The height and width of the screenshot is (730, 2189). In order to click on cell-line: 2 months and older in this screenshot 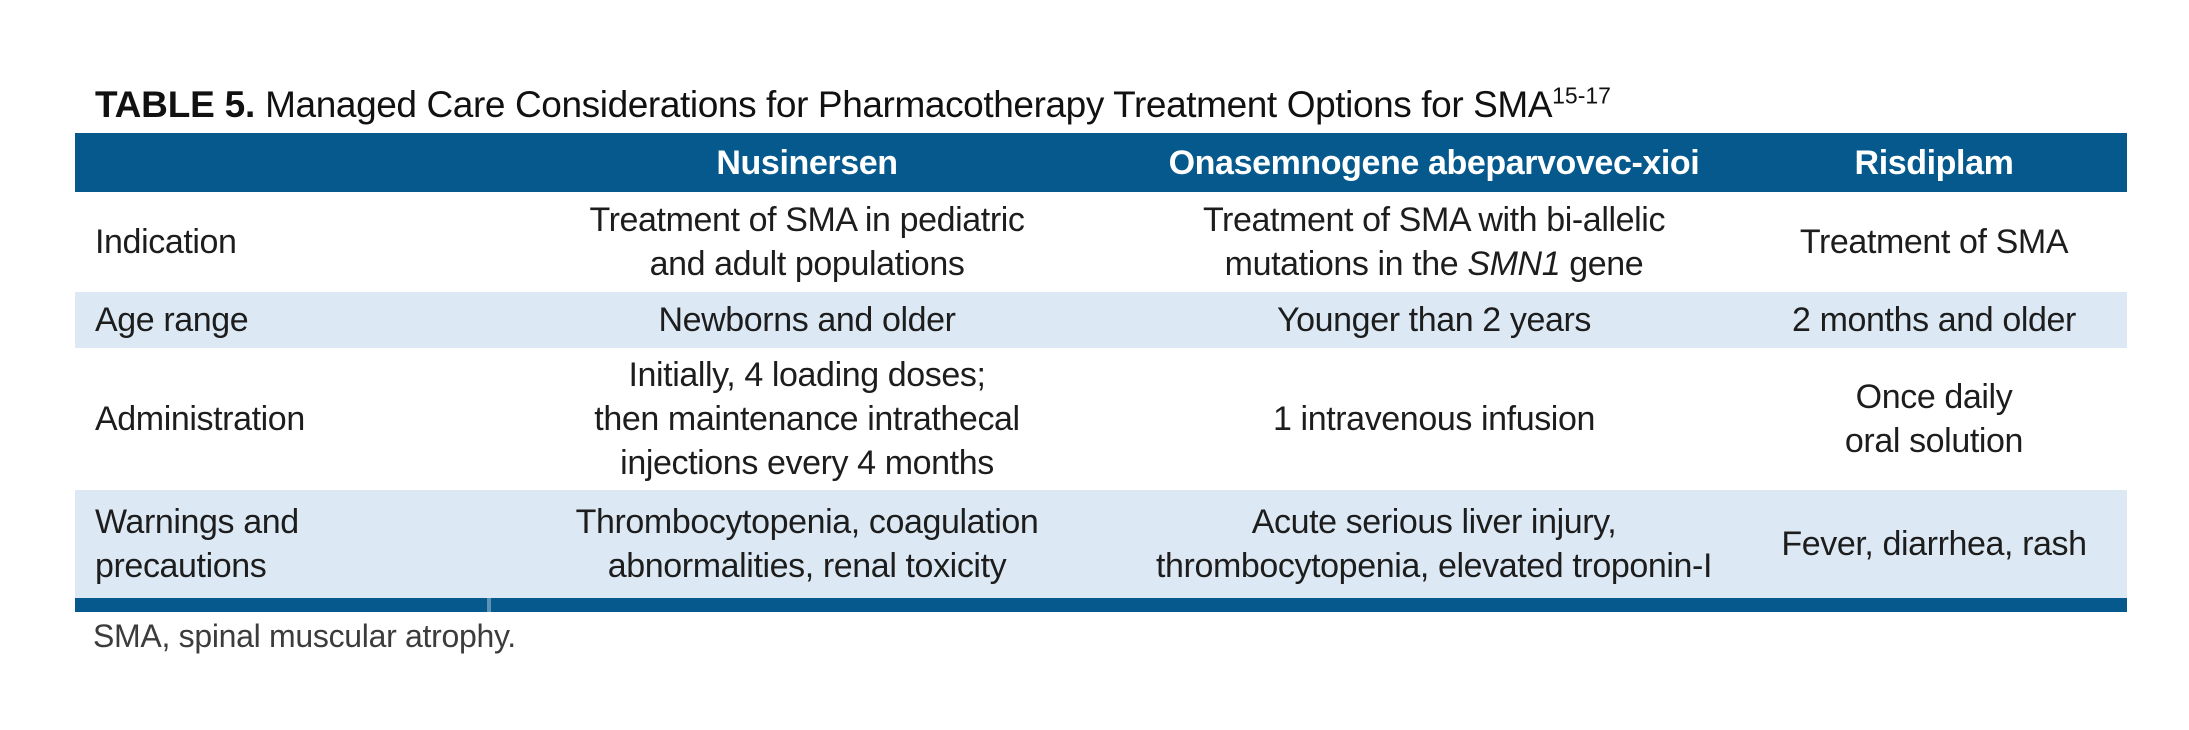, I will do `click(1934, 320)`.